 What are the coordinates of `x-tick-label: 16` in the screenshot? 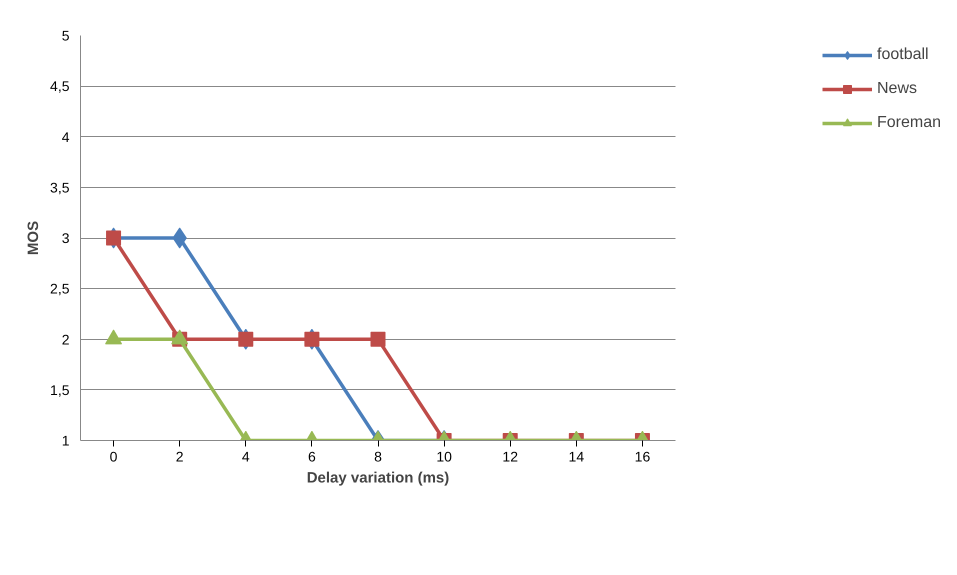 It's located at (642, 456).